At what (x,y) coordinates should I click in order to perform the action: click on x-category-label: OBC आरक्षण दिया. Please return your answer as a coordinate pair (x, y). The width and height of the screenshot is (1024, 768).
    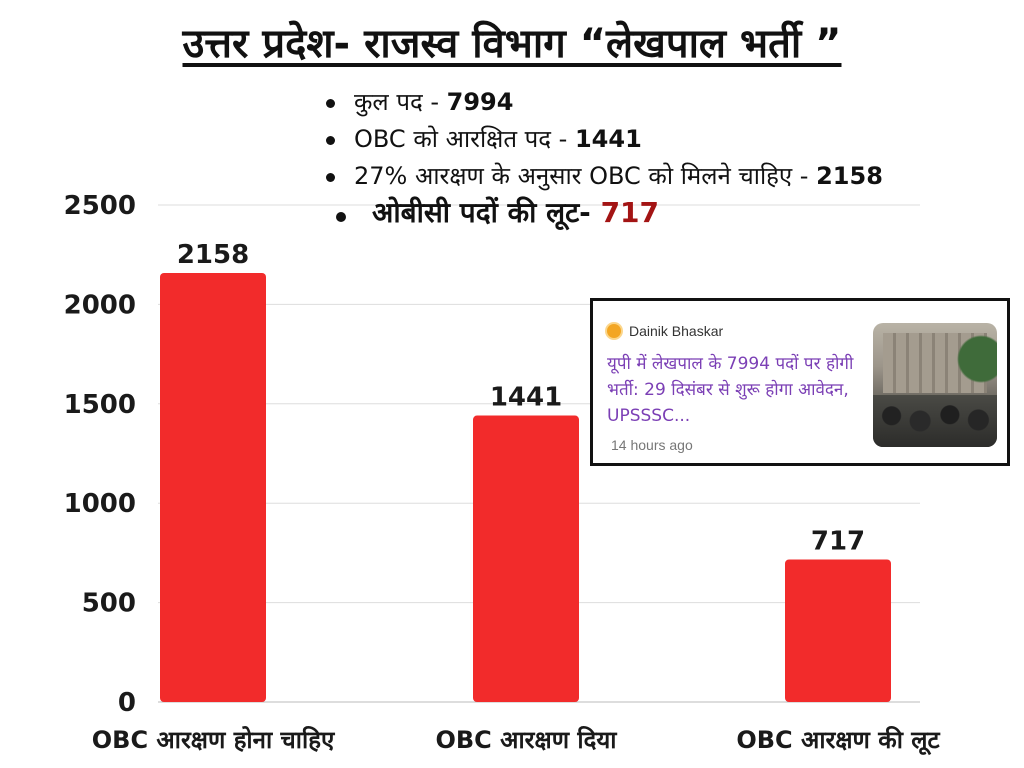
    Looking at the image, I should click on (526, 740).